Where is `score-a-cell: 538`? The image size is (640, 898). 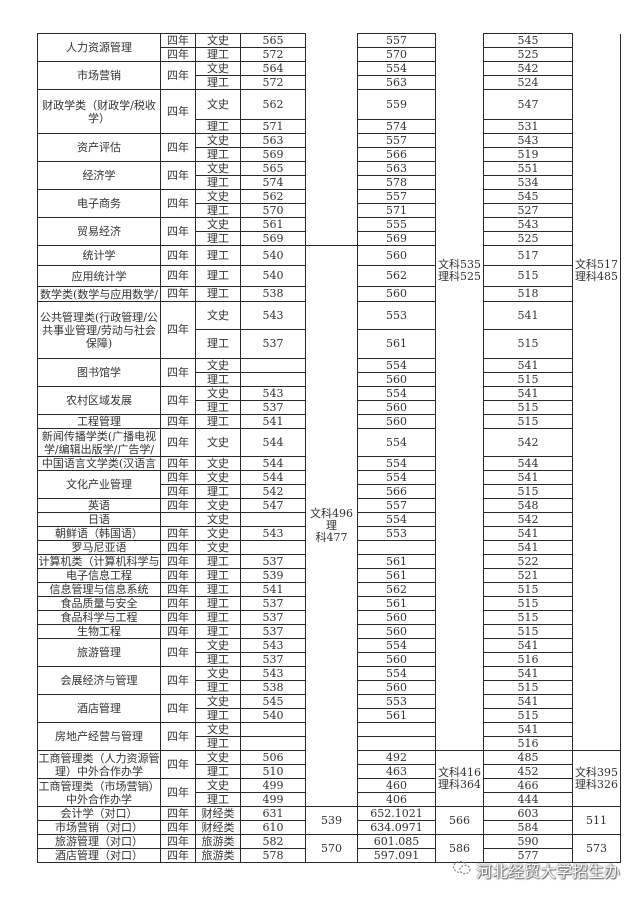 score-a-cell: 538 is located at coordinates (273, 687).